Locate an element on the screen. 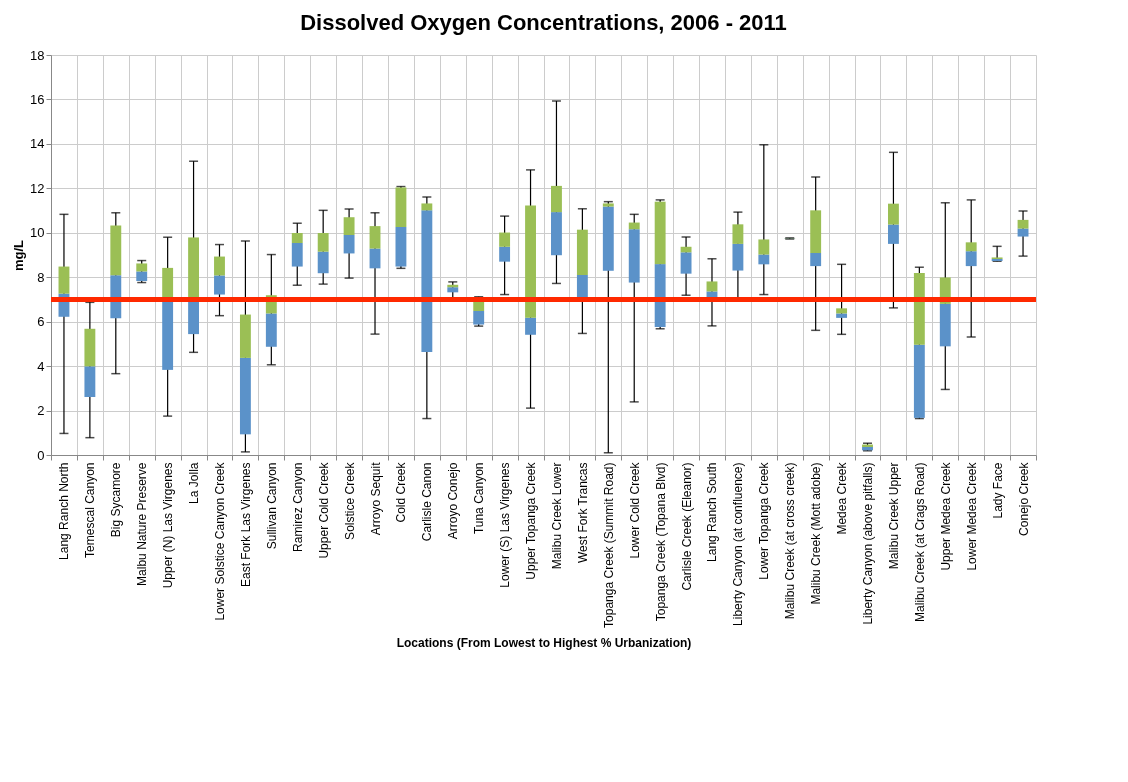  x-tick-label: Lower Solstice Canyon Creek is located at coordinates (219, 541).